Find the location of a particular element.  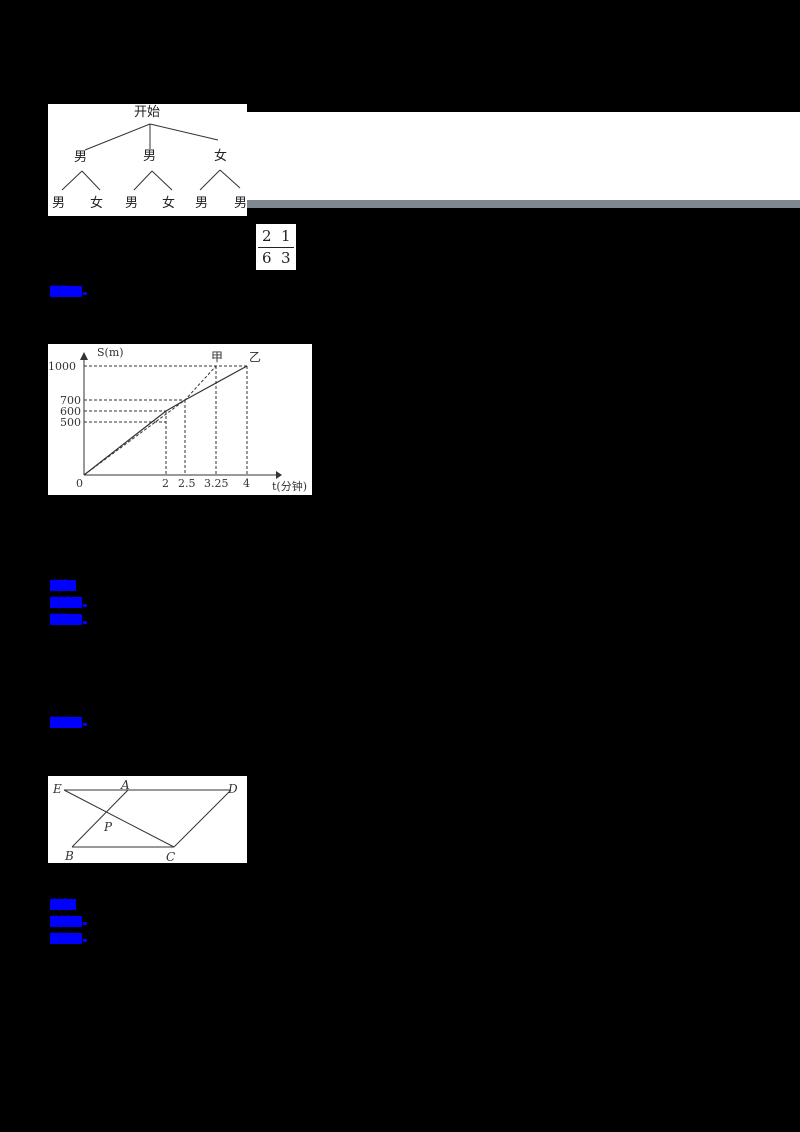

series-label-jia: 甲 is located at coordinates (217, 357).